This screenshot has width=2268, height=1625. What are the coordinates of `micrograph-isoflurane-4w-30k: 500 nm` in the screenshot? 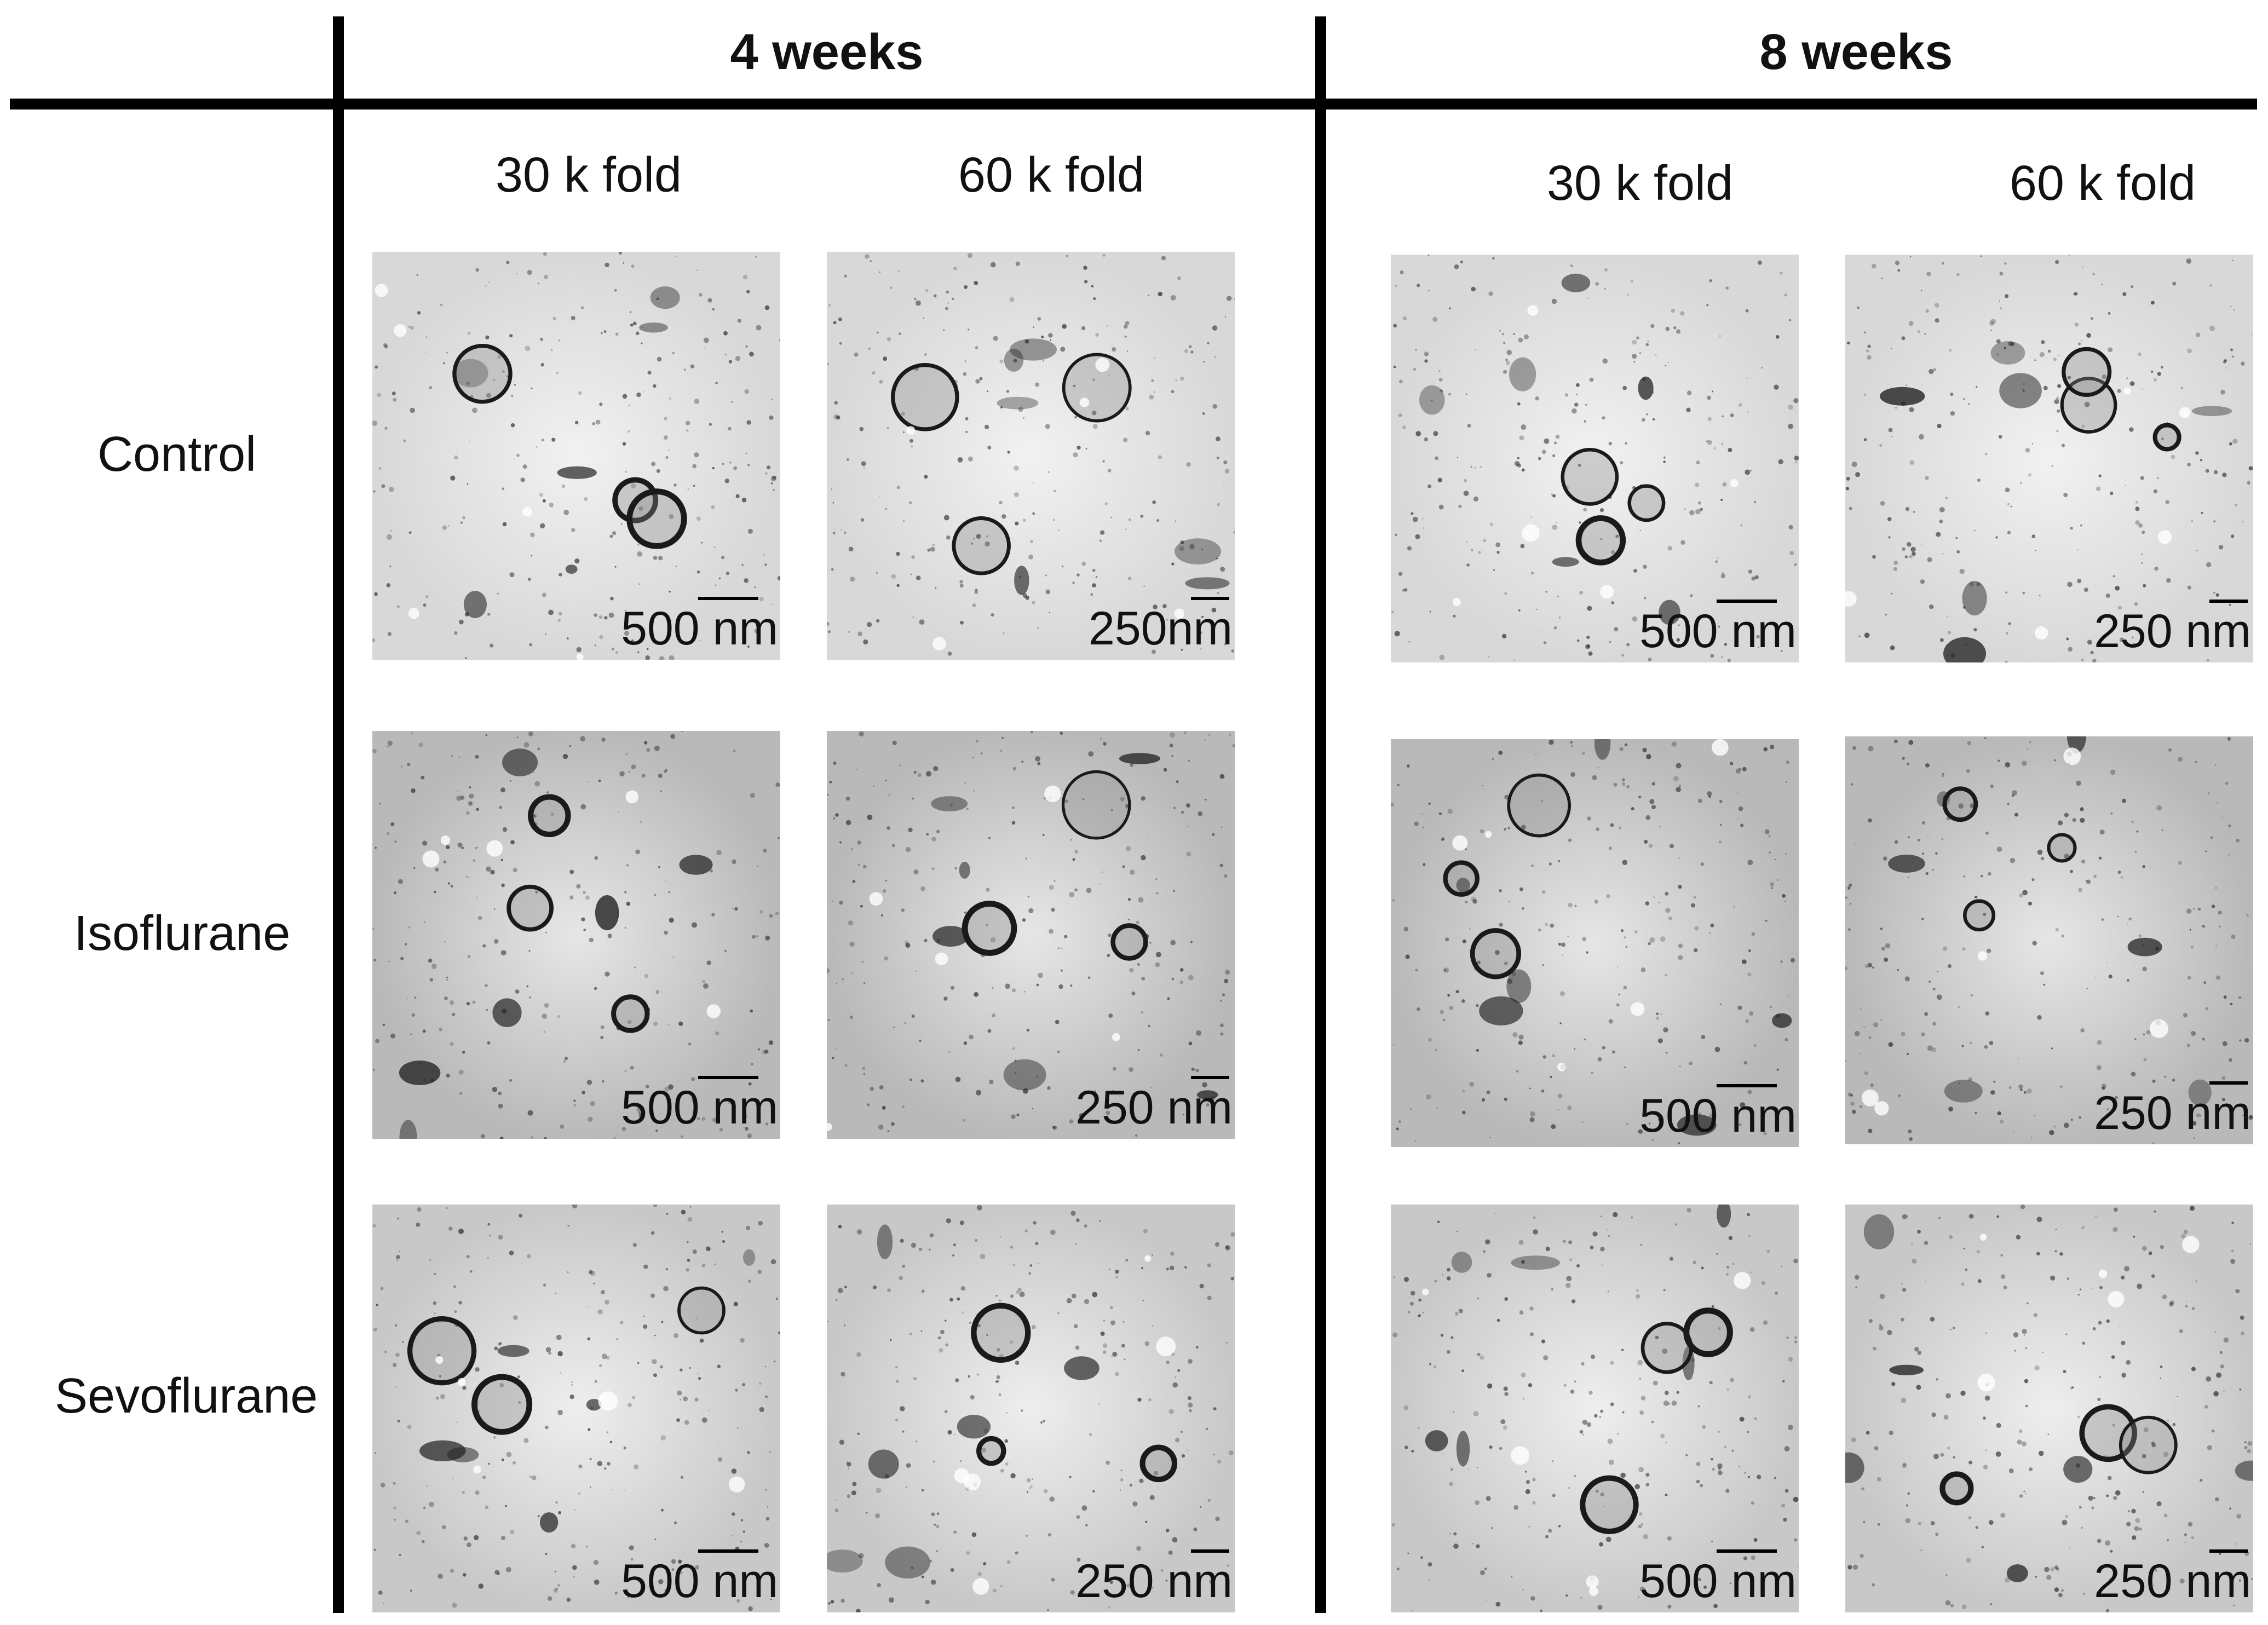 It's located at (576, 935).